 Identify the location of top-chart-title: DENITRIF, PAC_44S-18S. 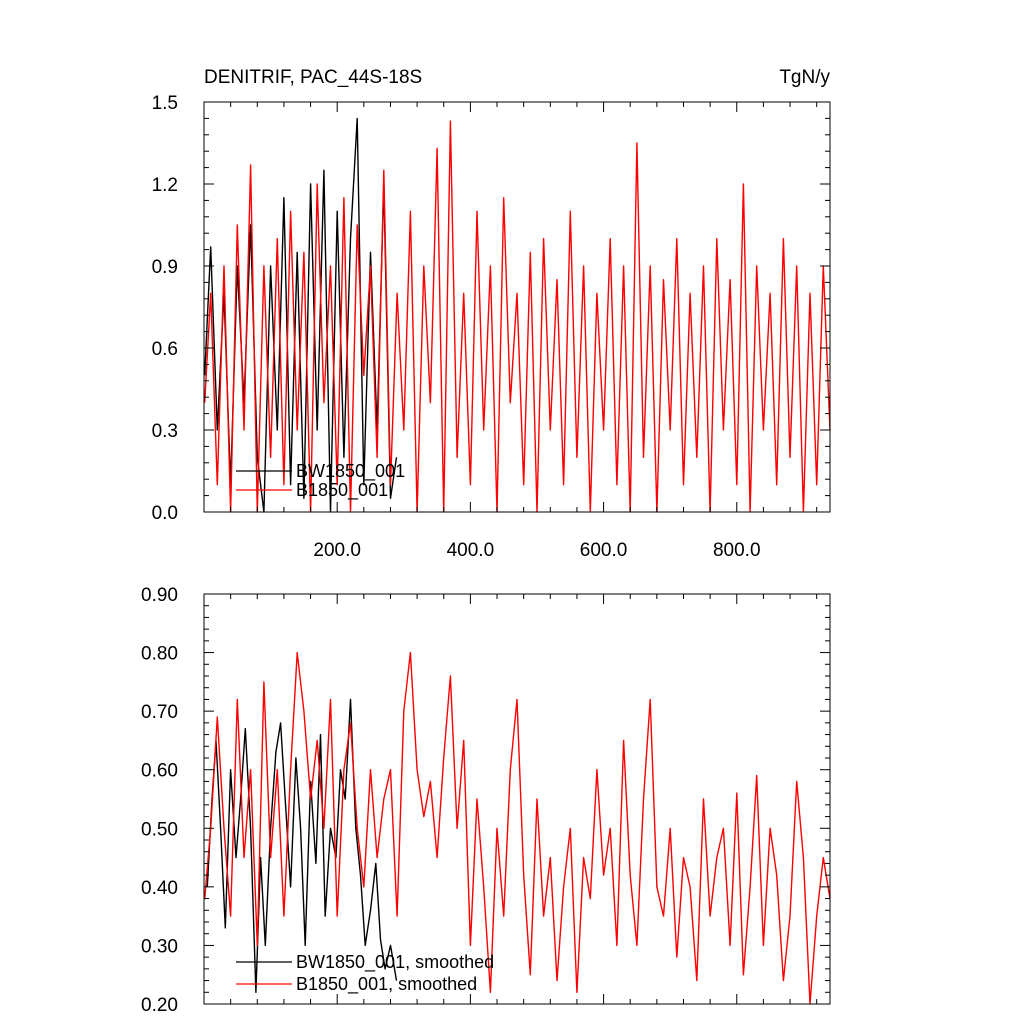
(313, 77).